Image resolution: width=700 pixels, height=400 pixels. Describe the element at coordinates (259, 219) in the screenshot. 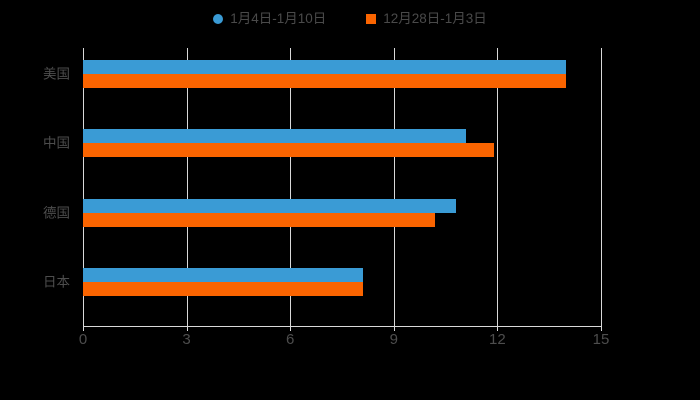

I see `bar-德国-series-2` at that location.